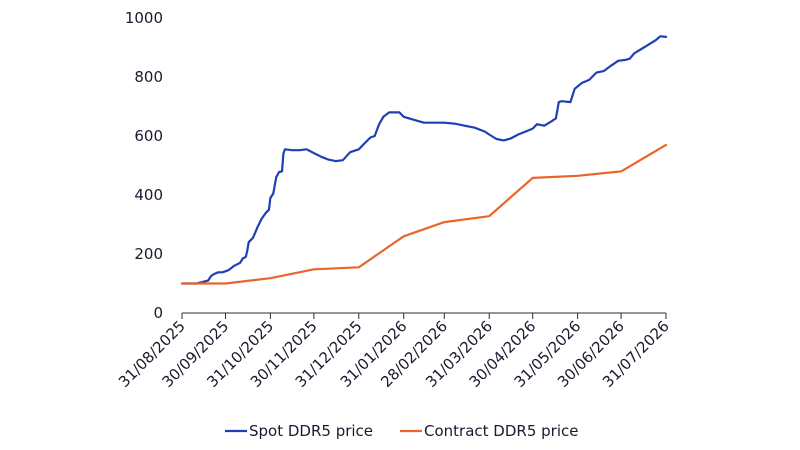 Image resolution: width=800 pixels, height=450 pixels. I want to click on y-tick-label: 1000, so click(144, 18).